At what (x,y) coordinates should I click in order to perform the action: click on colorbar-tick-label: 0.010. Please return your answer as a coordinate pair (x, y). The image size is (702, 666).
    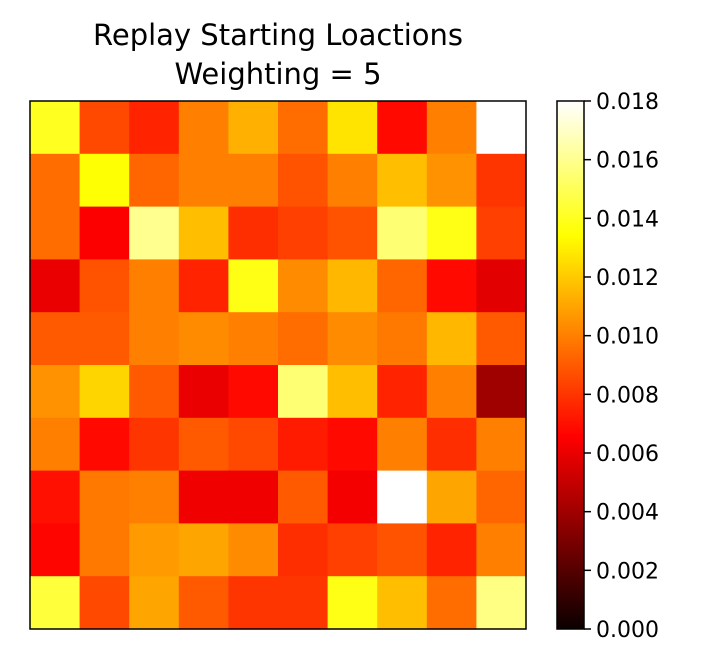
    Looking at the image, I should click on (627, 337).